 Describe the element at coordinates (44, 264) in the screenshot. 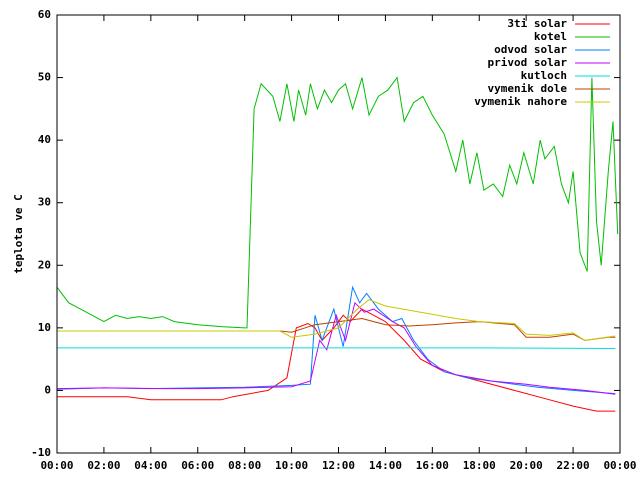

I see `y-tick-label: 20` at that location.